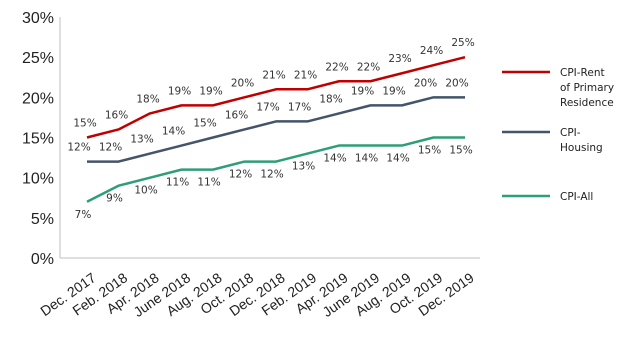 The image size is (631, 337). Describe the element at coordinates (587, 103) in the screenshot. I see `legend-label: Residence` at that location.